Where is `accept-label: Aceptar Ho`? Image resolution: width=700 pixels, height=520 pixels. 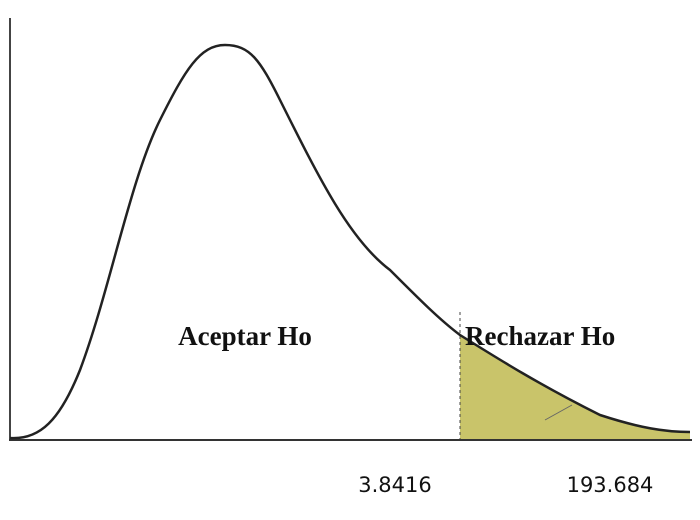
accept-label: Aceptar Ho is located at coordinates (245, 336).